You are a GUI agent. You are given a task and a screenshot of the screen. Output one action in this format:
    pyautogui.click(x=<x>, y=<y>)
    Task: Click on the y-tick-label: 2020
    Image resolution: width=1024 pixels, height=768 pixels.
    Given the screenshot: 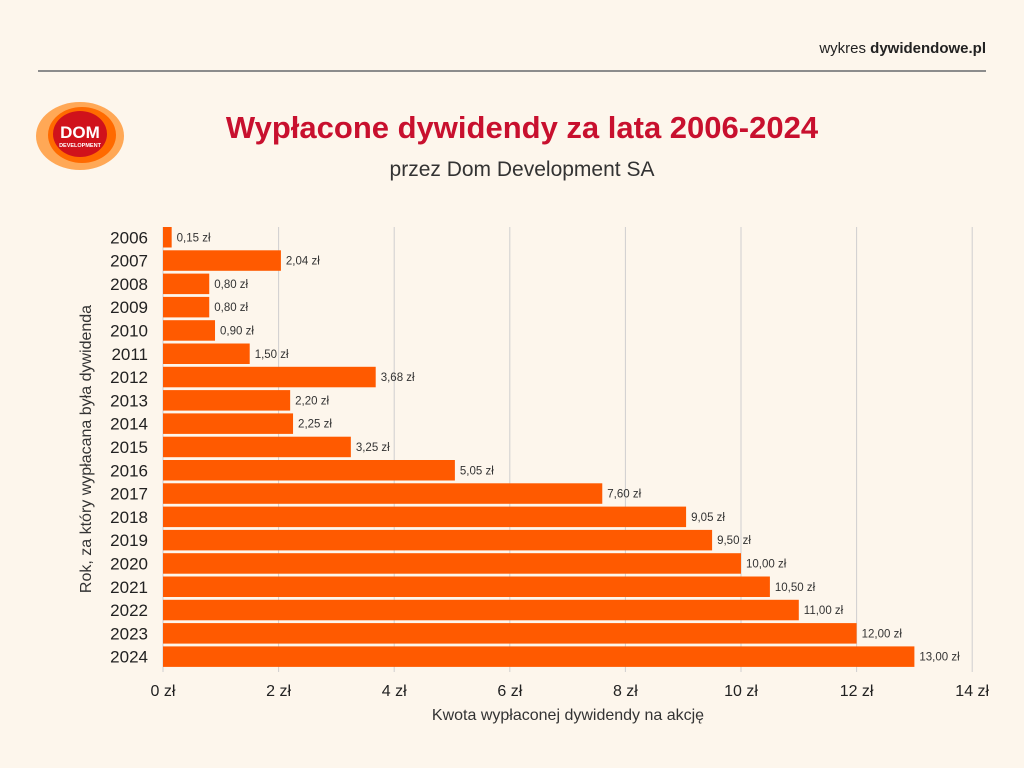 What is the action you would take?
    pyautogui.click(x=129, y=563)
    